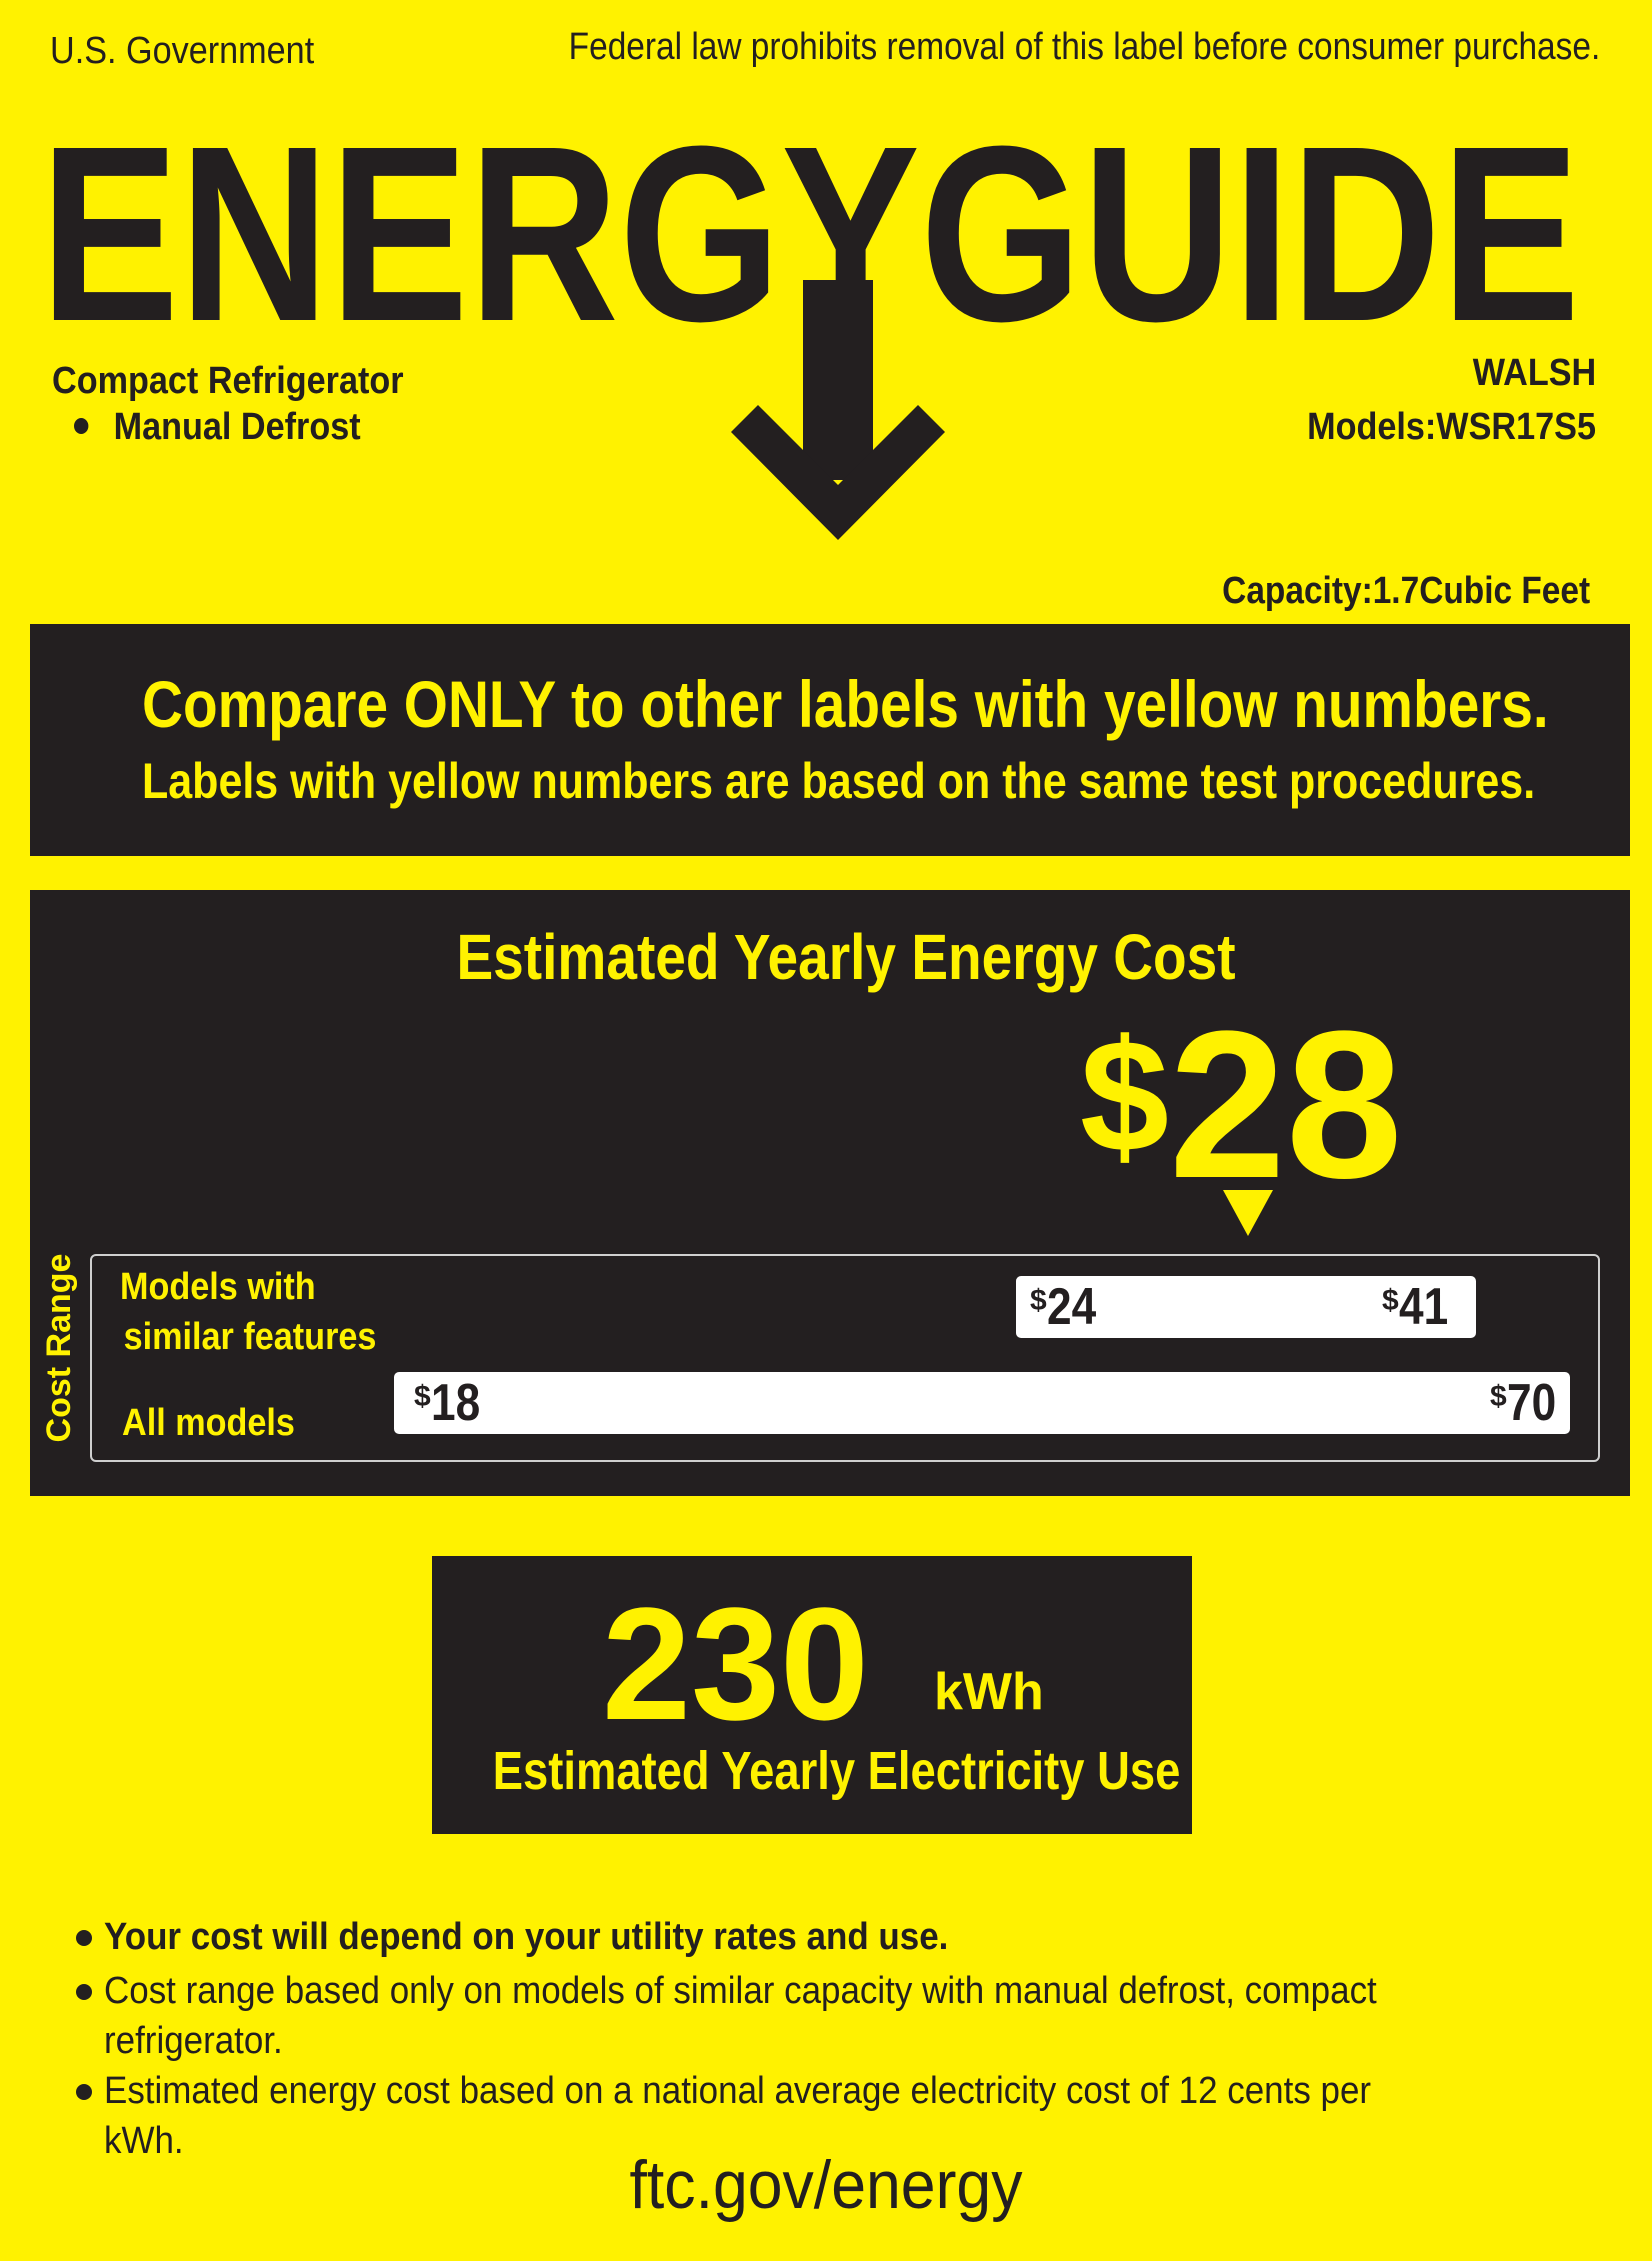  I want to click on all-min-value: 18, so click(455, 1403).